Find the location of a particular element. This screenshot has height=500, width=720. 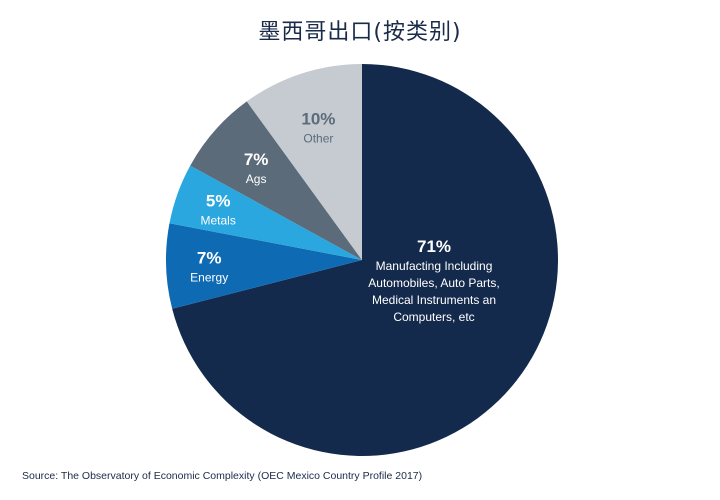

slice-label-other-line-1: Other is located at coordinates (318, 138).